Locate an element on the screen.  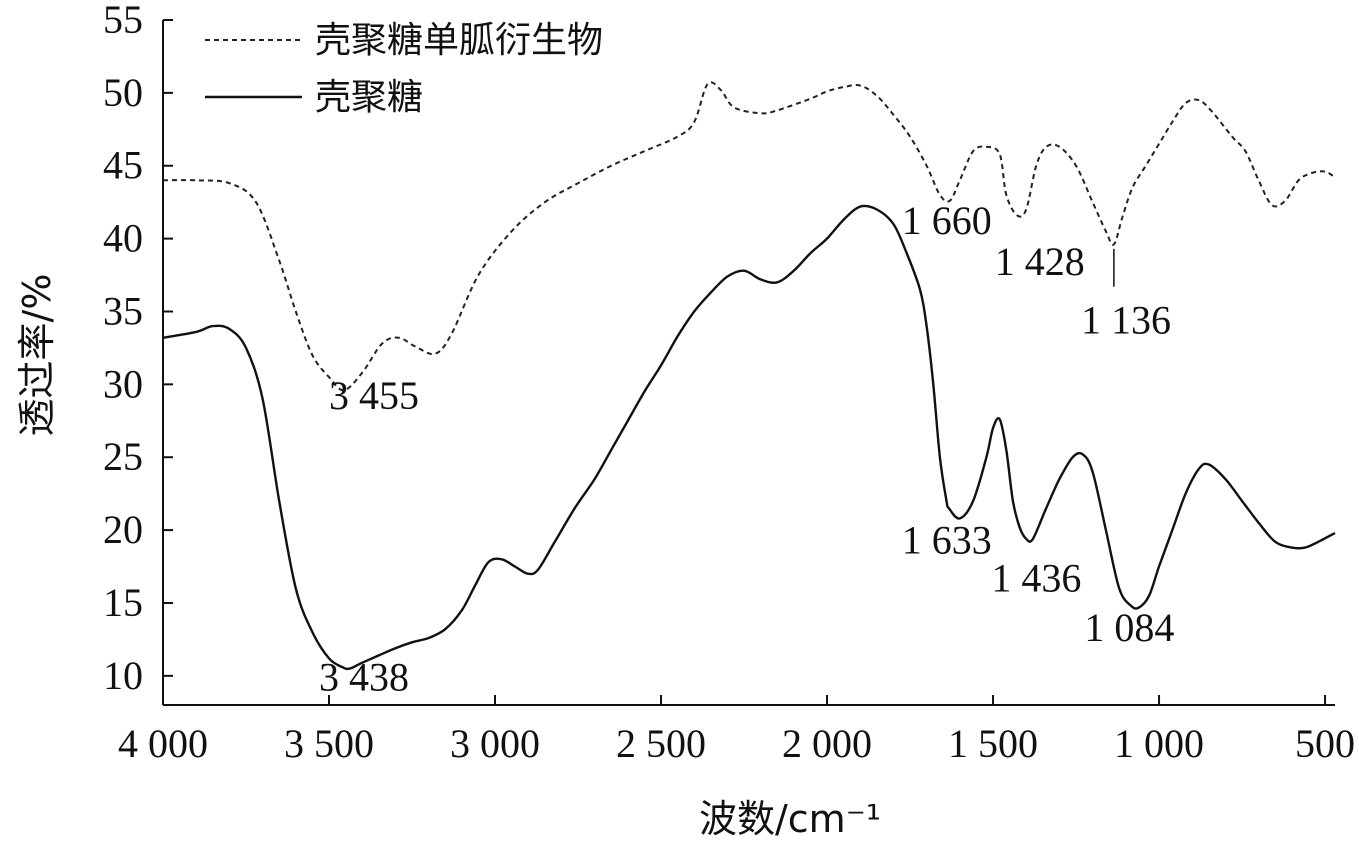
peak-label: 1 084 is located at coordinates (1129, 627).